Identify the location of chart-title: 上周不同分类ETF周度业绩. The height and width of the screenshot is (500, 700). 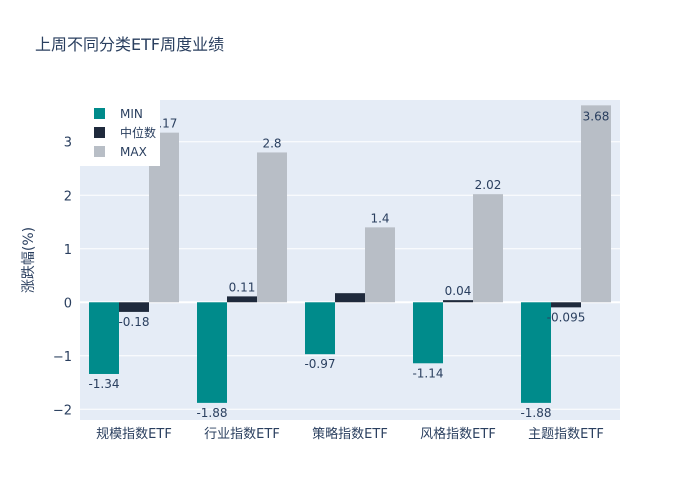
(129, 44).